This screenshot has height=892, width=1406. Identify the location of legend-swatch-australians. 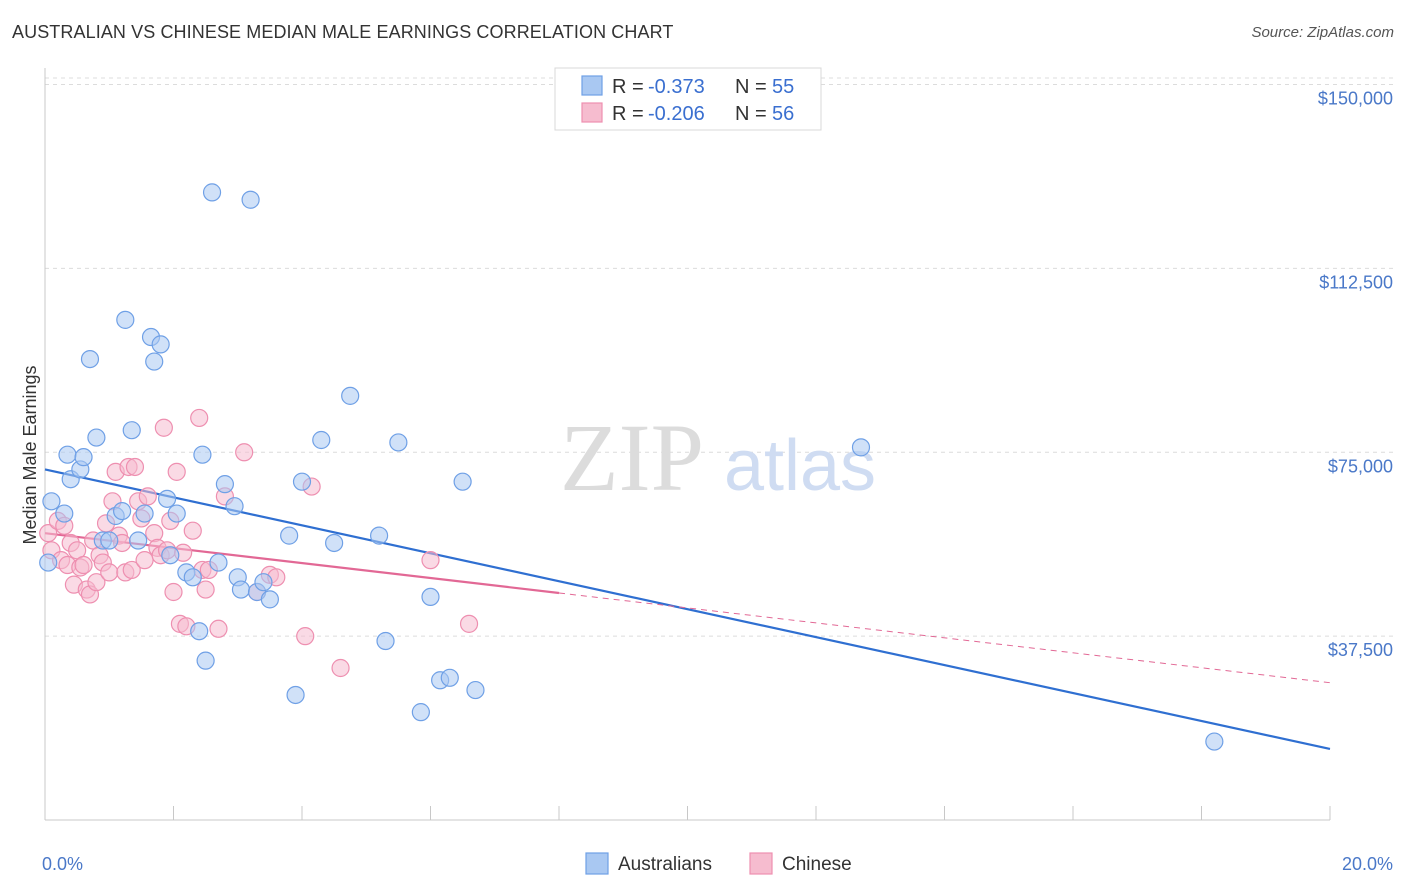
(592, 85).